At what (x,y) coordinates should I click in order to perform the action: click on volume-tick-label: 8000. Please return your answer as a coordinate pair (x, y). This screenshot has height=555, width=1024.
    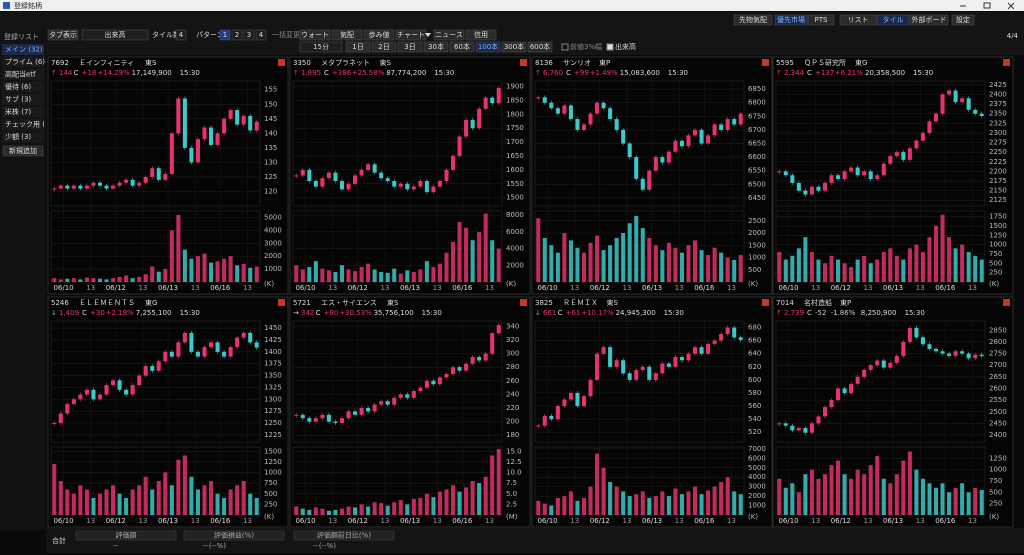
    Looking at the image, I should click on (515, 215).